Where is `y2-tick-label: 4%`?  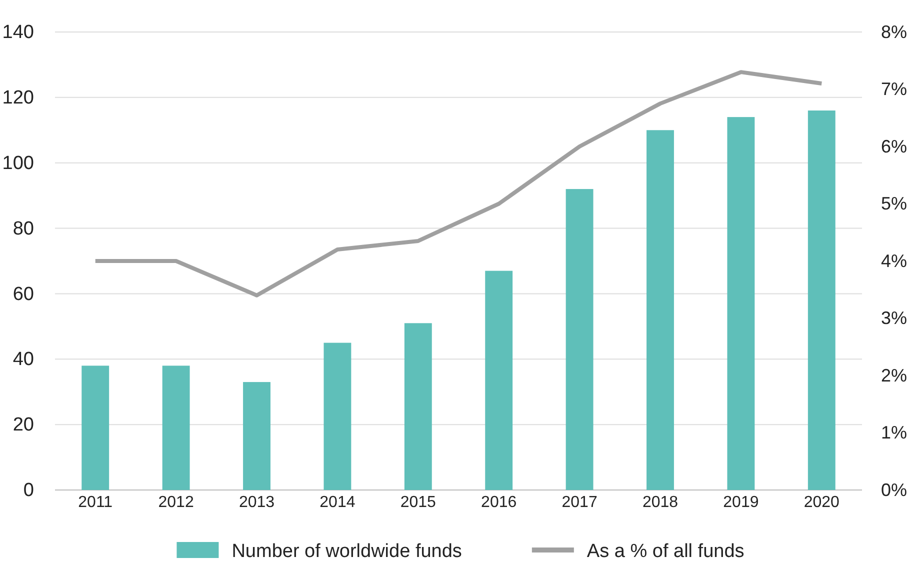
y2-tick-label: 4% is located at coordinates (894, 260).